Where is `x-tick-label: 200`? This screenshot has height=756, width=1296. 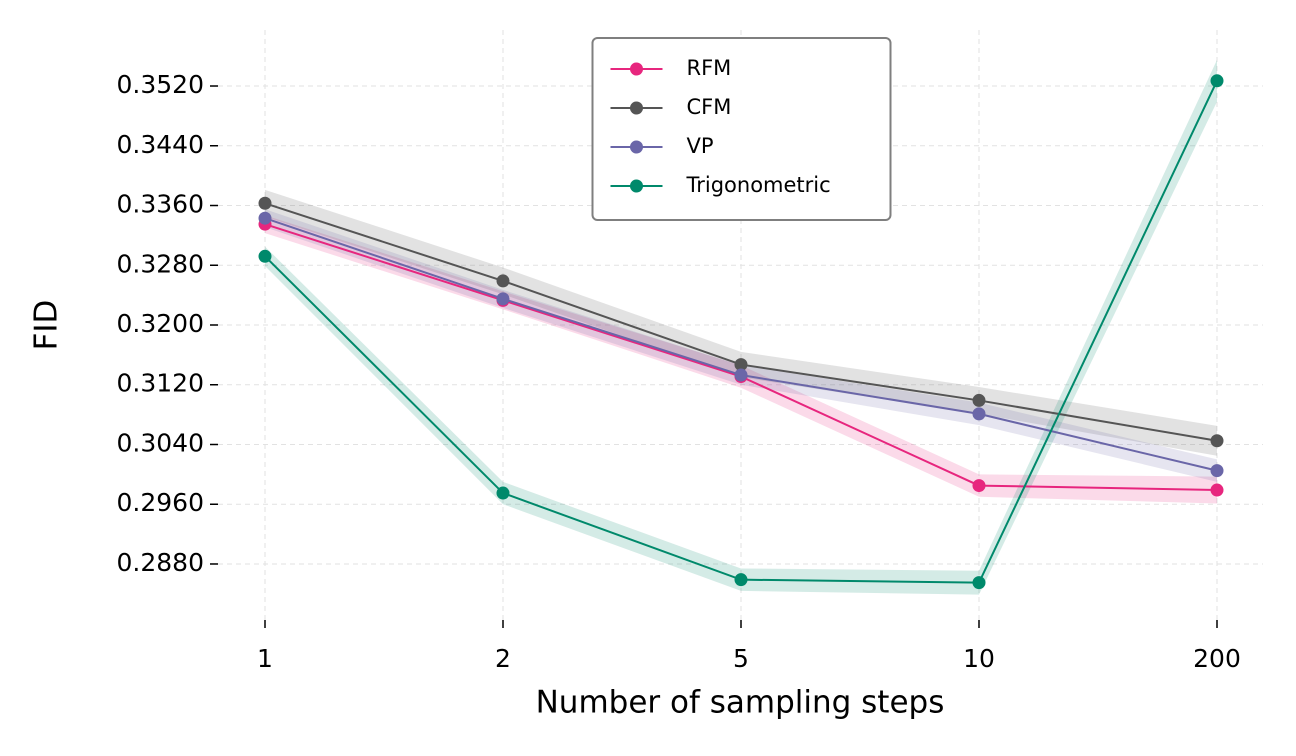 x-tick-label: 200 is located at coordinates (1217, 658).